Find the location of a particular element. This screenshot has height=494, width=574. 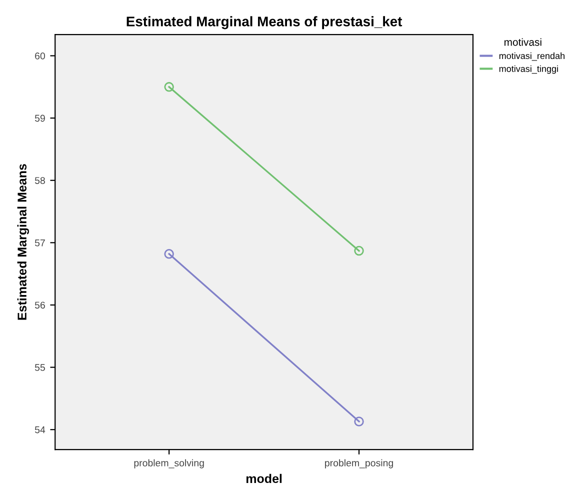

x-axis-title: model is located at coordinates (264, 479).